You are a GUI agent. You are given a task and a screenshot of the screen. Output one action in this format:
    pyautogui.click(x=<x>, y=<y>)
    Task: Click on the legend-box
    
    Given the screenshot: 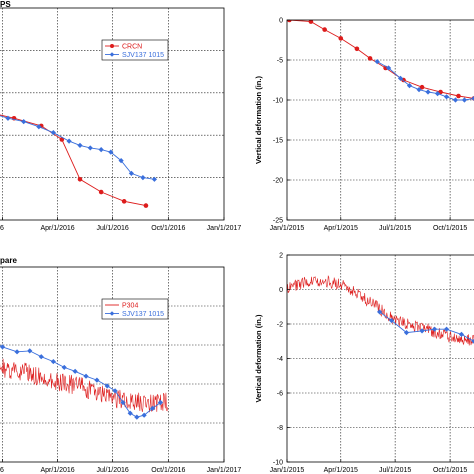 What is the action you would take?
    pyautogui.click(x=135, y=50)
    